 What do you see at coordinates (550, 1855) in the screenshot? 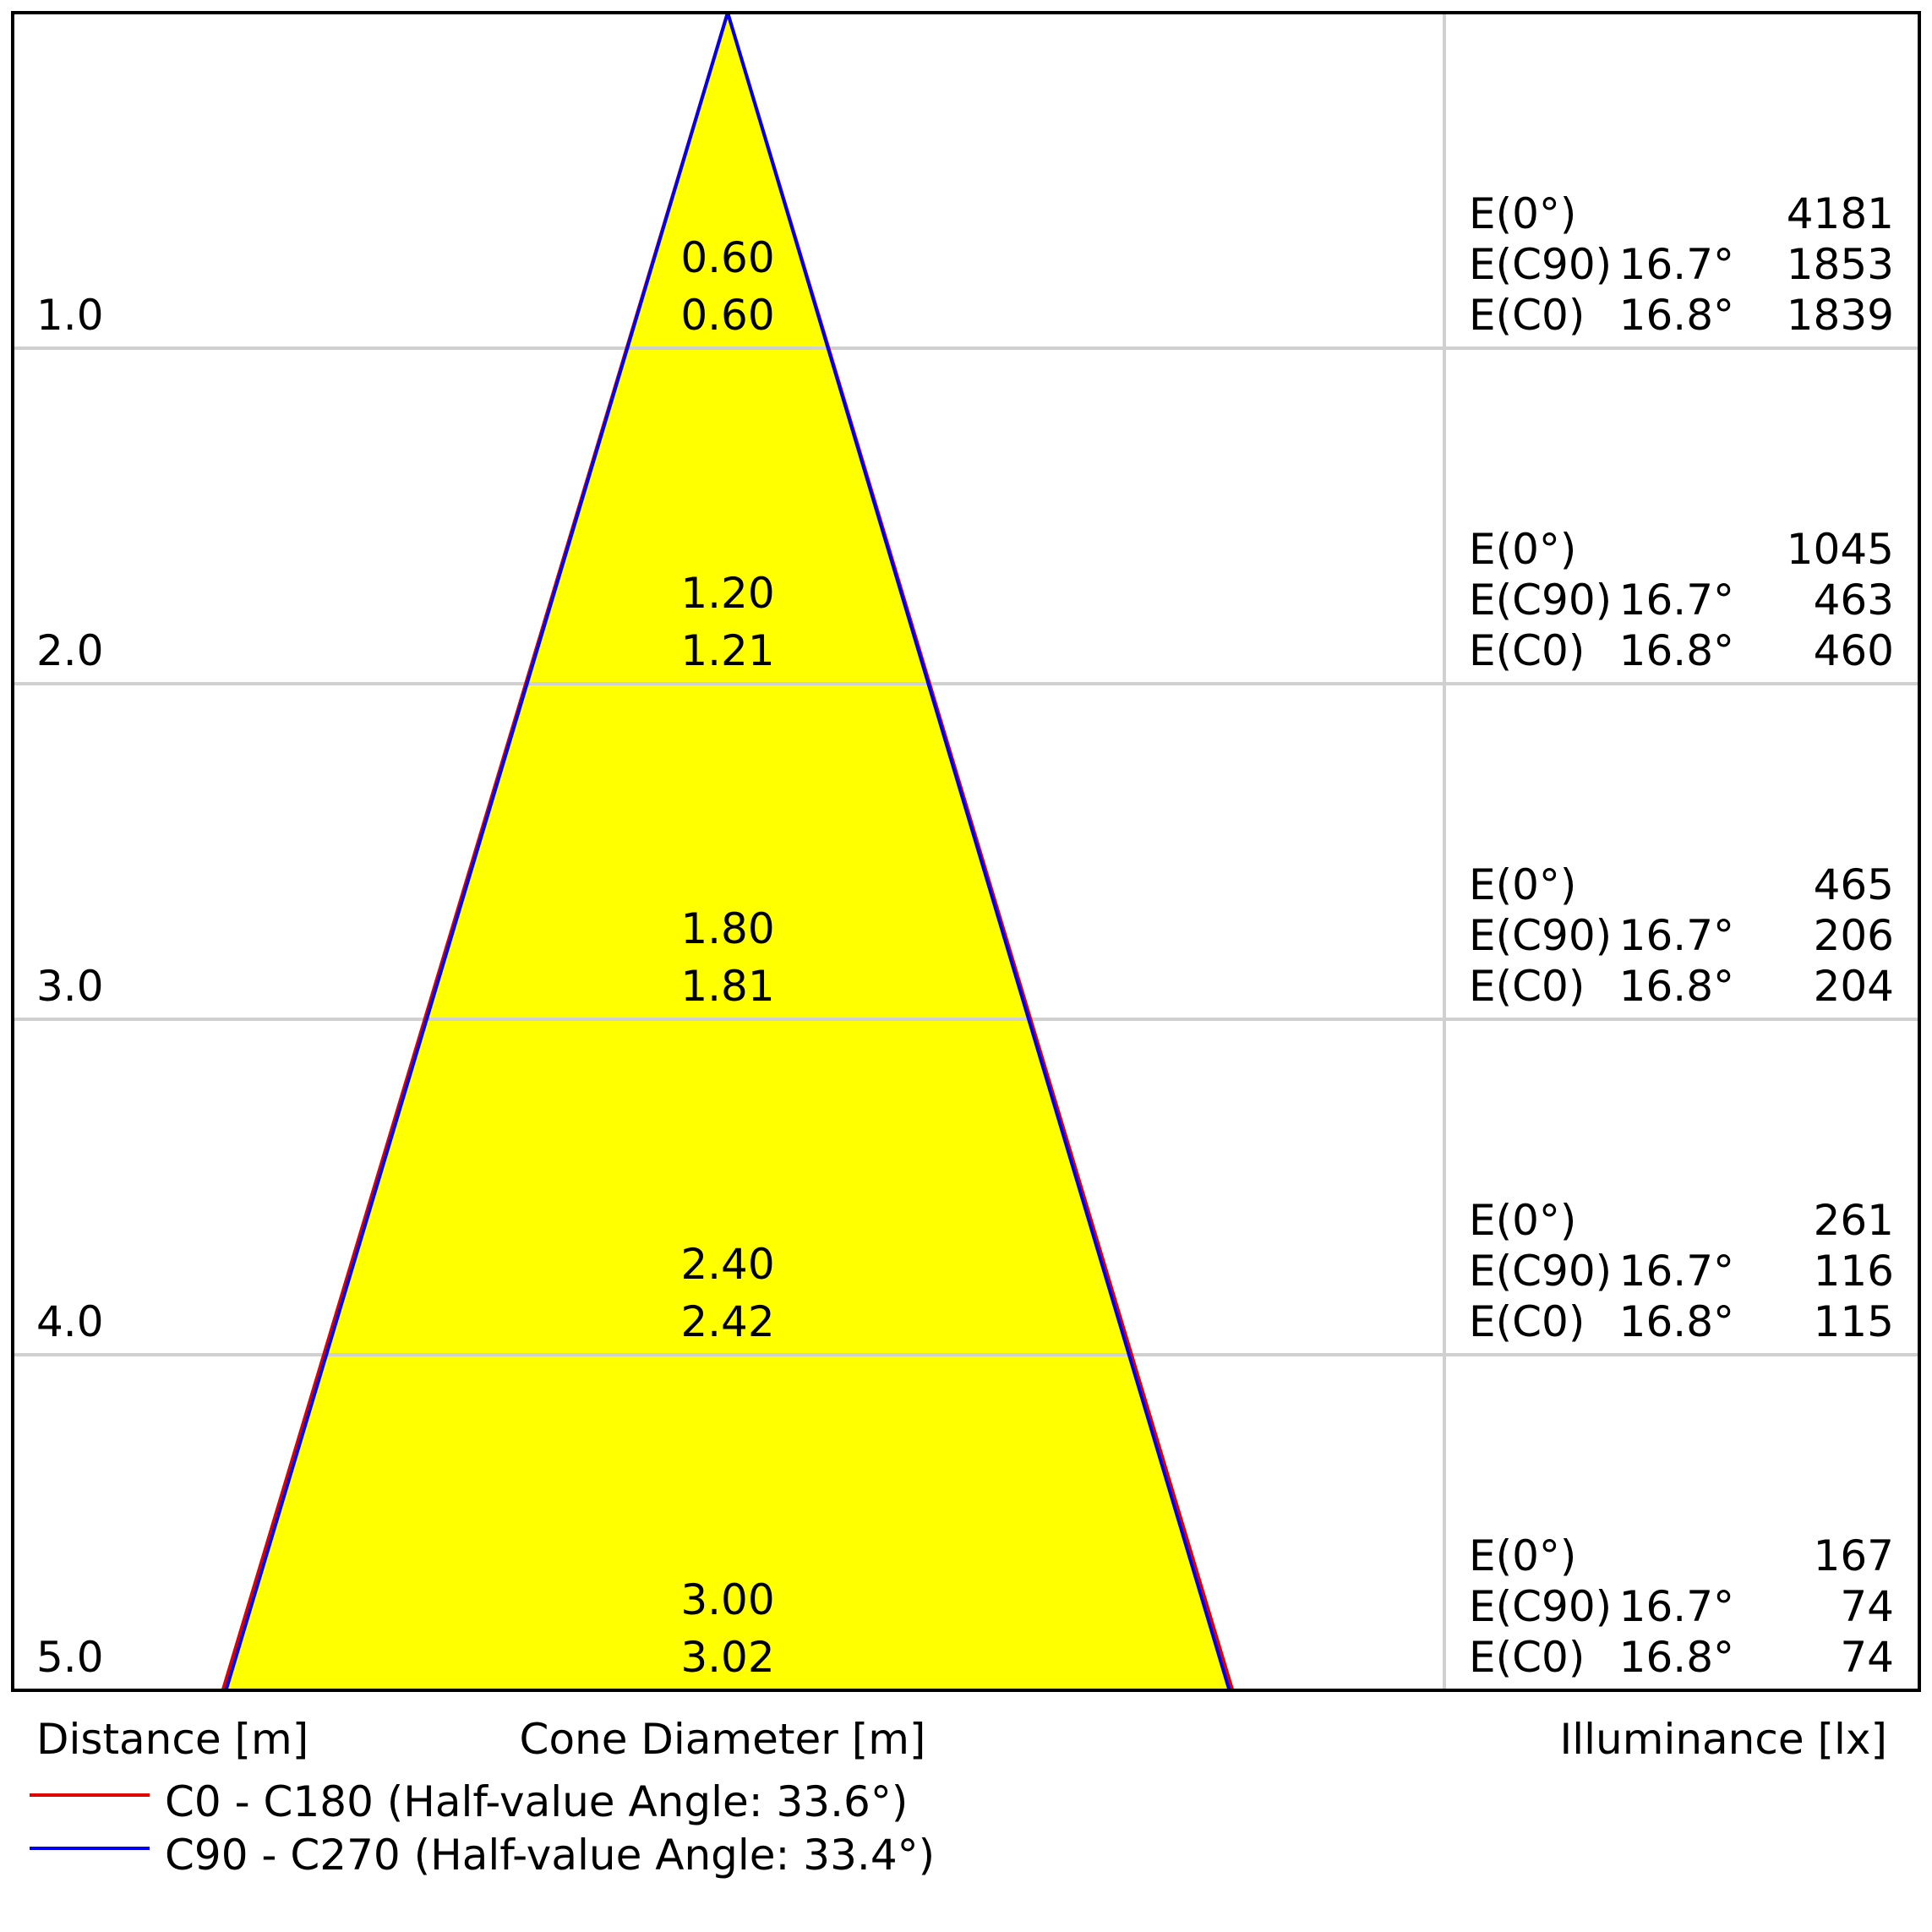
I see `legend-label-c90-c270: C90 - C270 (Half-value Angle: 33.4°)` at bounding box center [550, 1855].